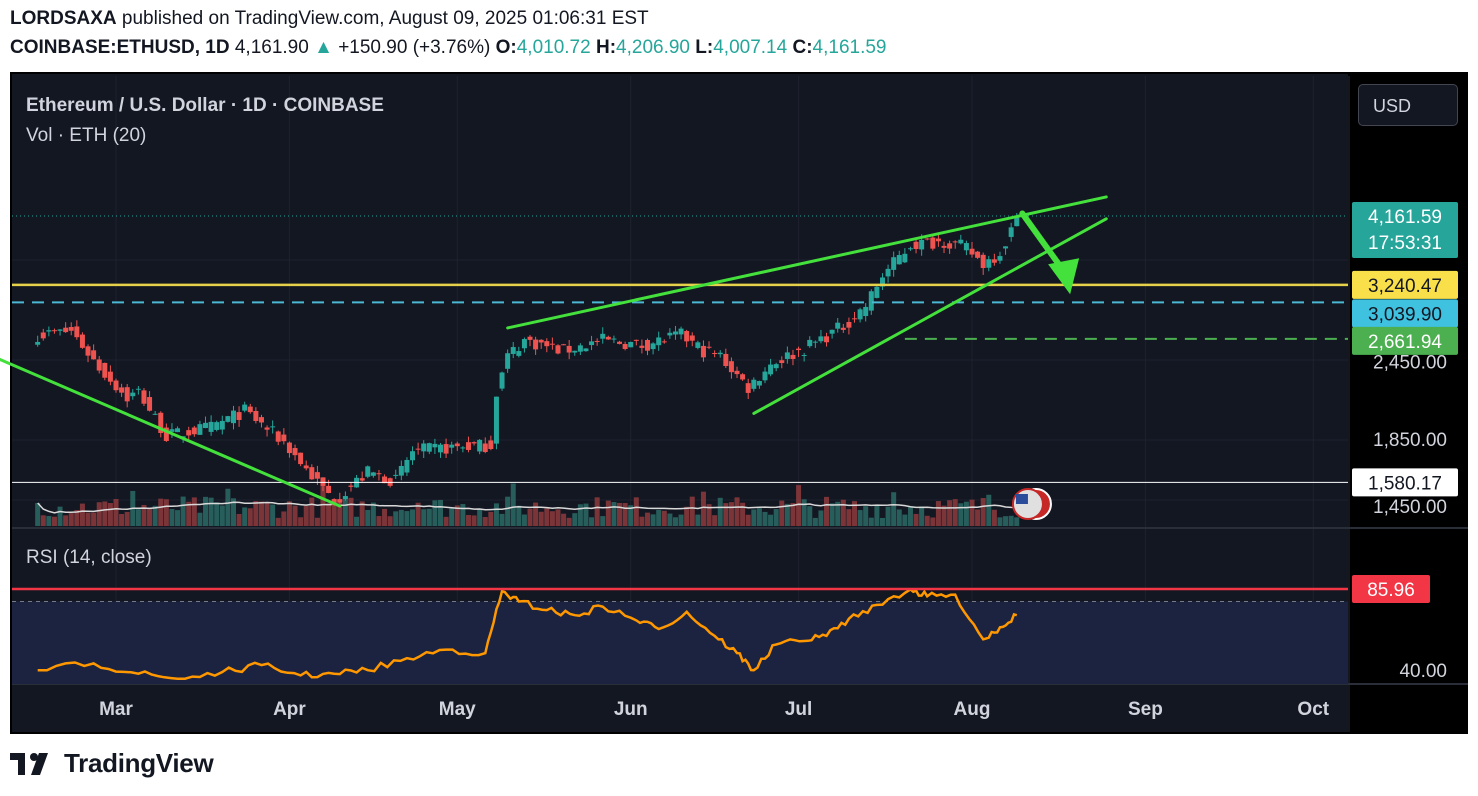 The height and width of the screenshot is (796, 1478). What do you see at coordinates (1405, 230) in the screenshot?
I see `last-price-badge: 4,161.59 17:53:31` at bounding box center [1405, 230].